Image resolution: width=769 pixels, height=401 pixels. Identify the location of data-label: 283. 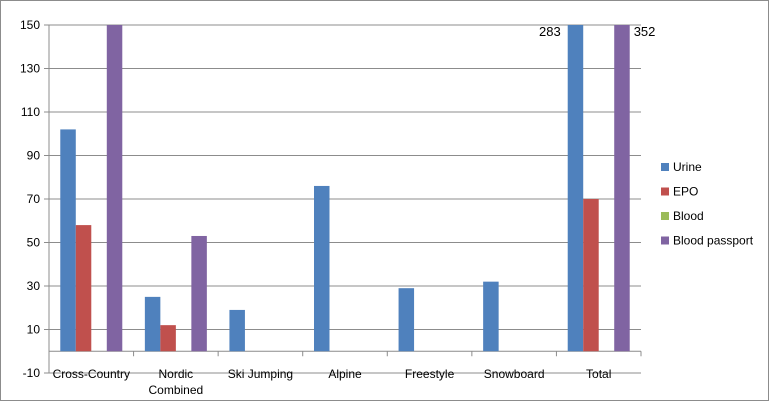
(550, 31).